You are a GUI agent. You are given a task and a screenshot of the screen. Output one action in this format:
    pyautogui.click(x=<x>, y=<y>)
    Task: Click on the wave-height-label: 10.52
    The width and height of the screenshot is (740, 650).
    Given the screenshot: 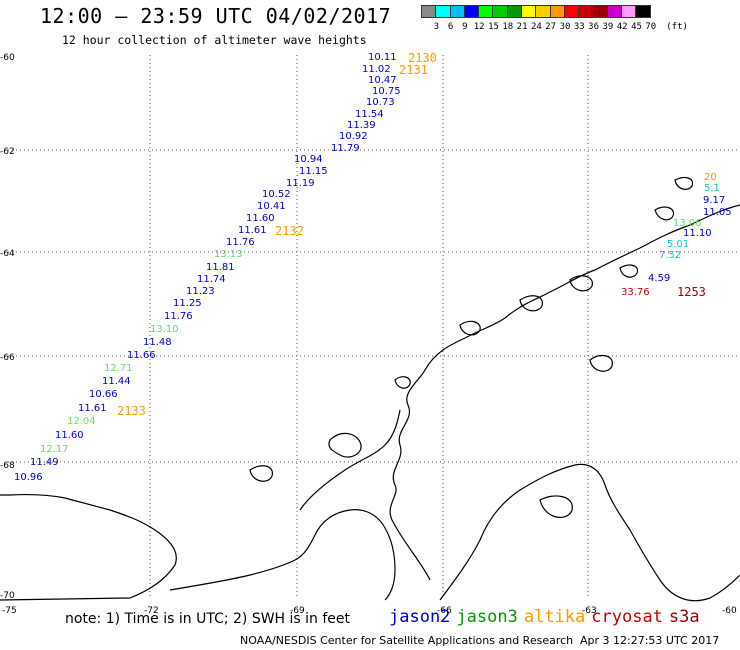 What is the action you would take?
    pyautogui.click(x=276, y=194)
    